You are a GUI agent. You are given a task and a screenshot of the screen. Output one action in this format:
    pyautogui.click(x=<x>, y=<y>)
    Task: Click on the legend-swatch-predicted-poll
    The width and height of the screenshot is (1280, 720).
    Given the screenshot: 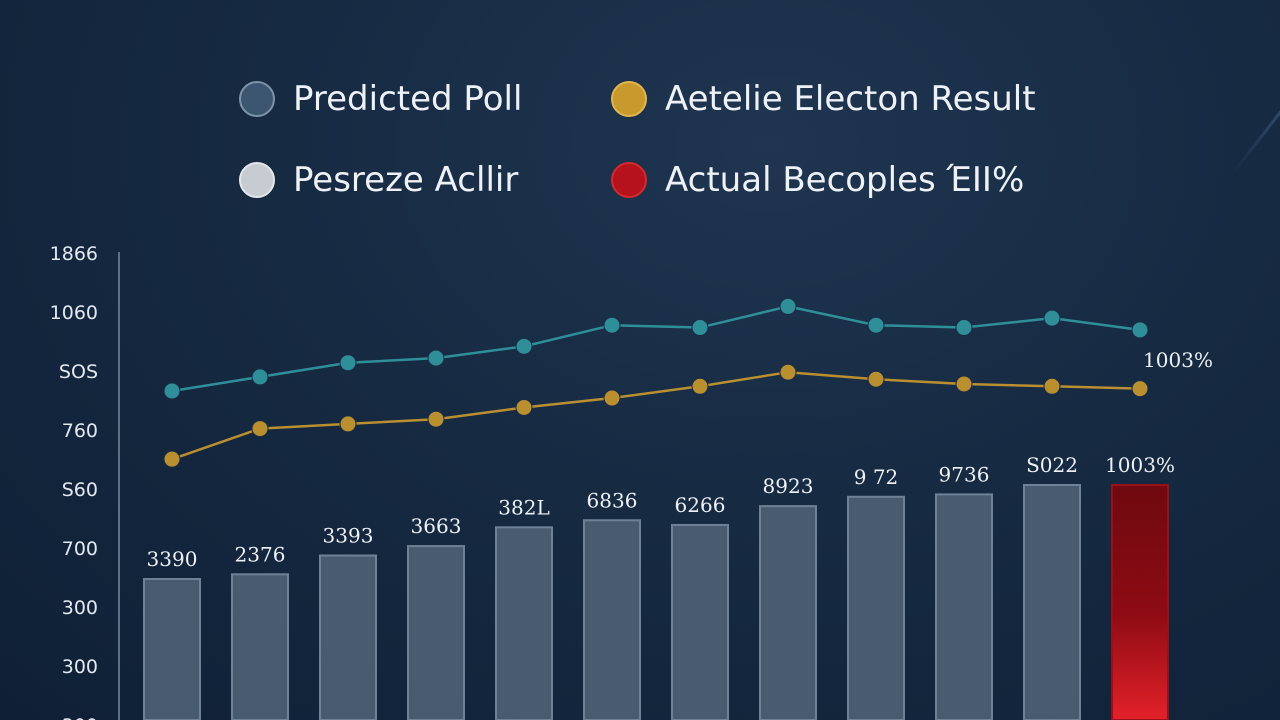 What is the action you would take?
    pyautogui.click(x=257, y=99)
    